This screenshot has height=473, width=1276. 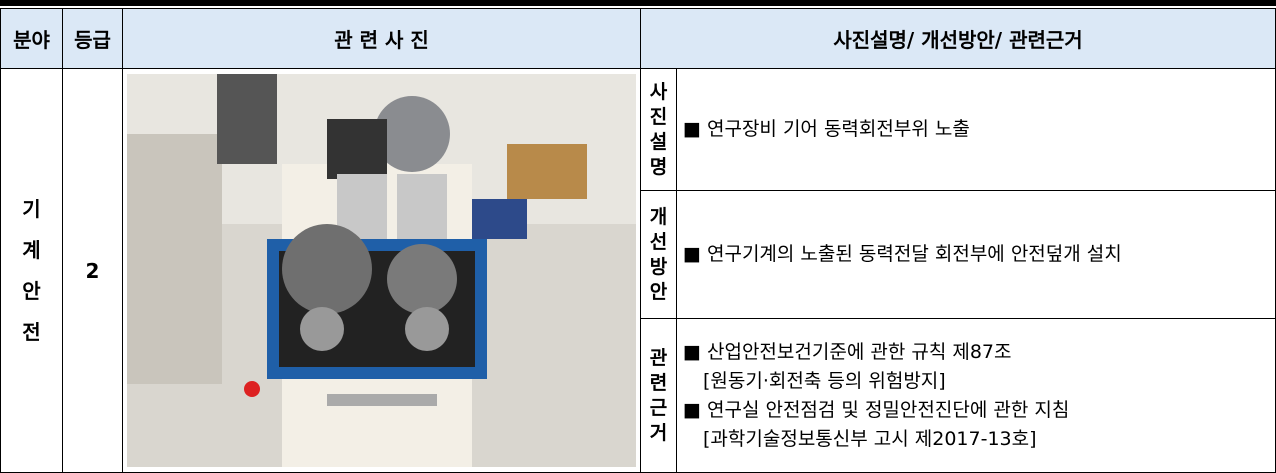 I want to click on section-label-cell: 관련근거, so click(x=658, y=395).